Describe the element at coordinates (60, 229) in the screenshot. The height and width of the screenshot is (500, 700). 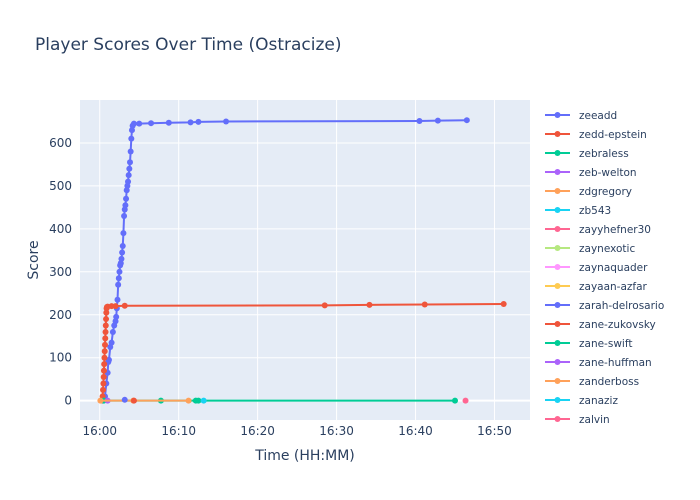
I see `y-tick-label: 400` at that location.